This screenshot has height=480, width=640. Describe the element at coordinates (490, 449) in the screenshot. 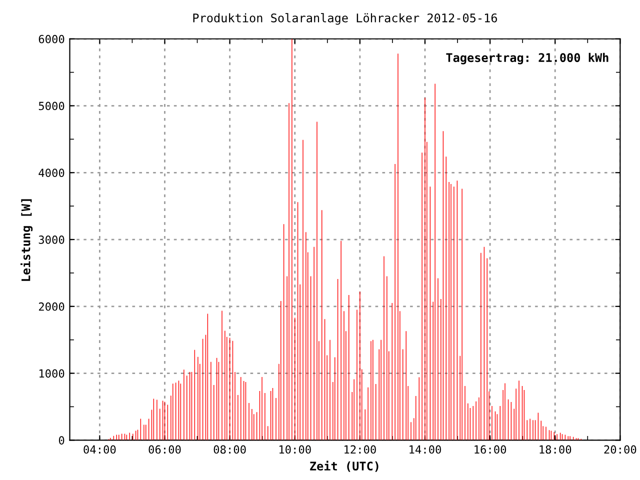

I see `x-tick-label: 16:00` at that location.